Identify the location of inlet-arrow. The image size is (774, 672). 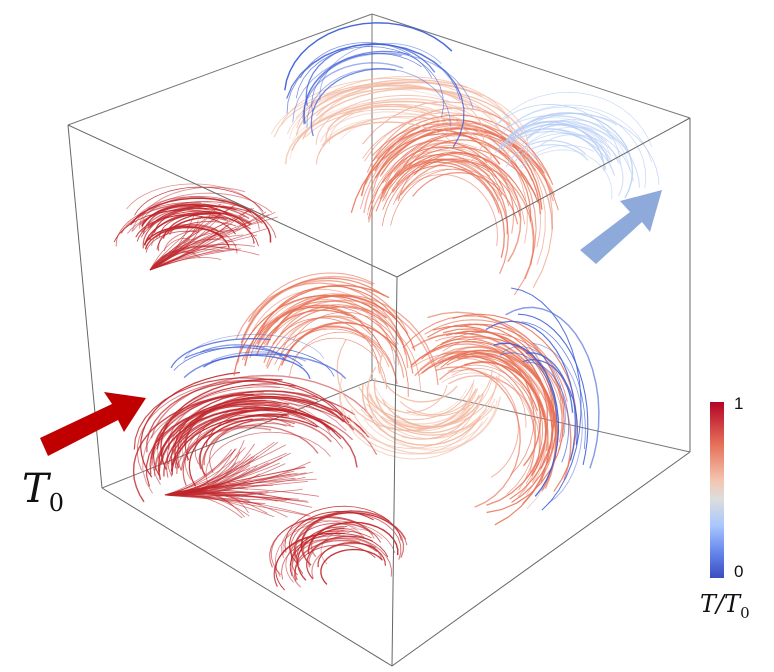
(93, 424).